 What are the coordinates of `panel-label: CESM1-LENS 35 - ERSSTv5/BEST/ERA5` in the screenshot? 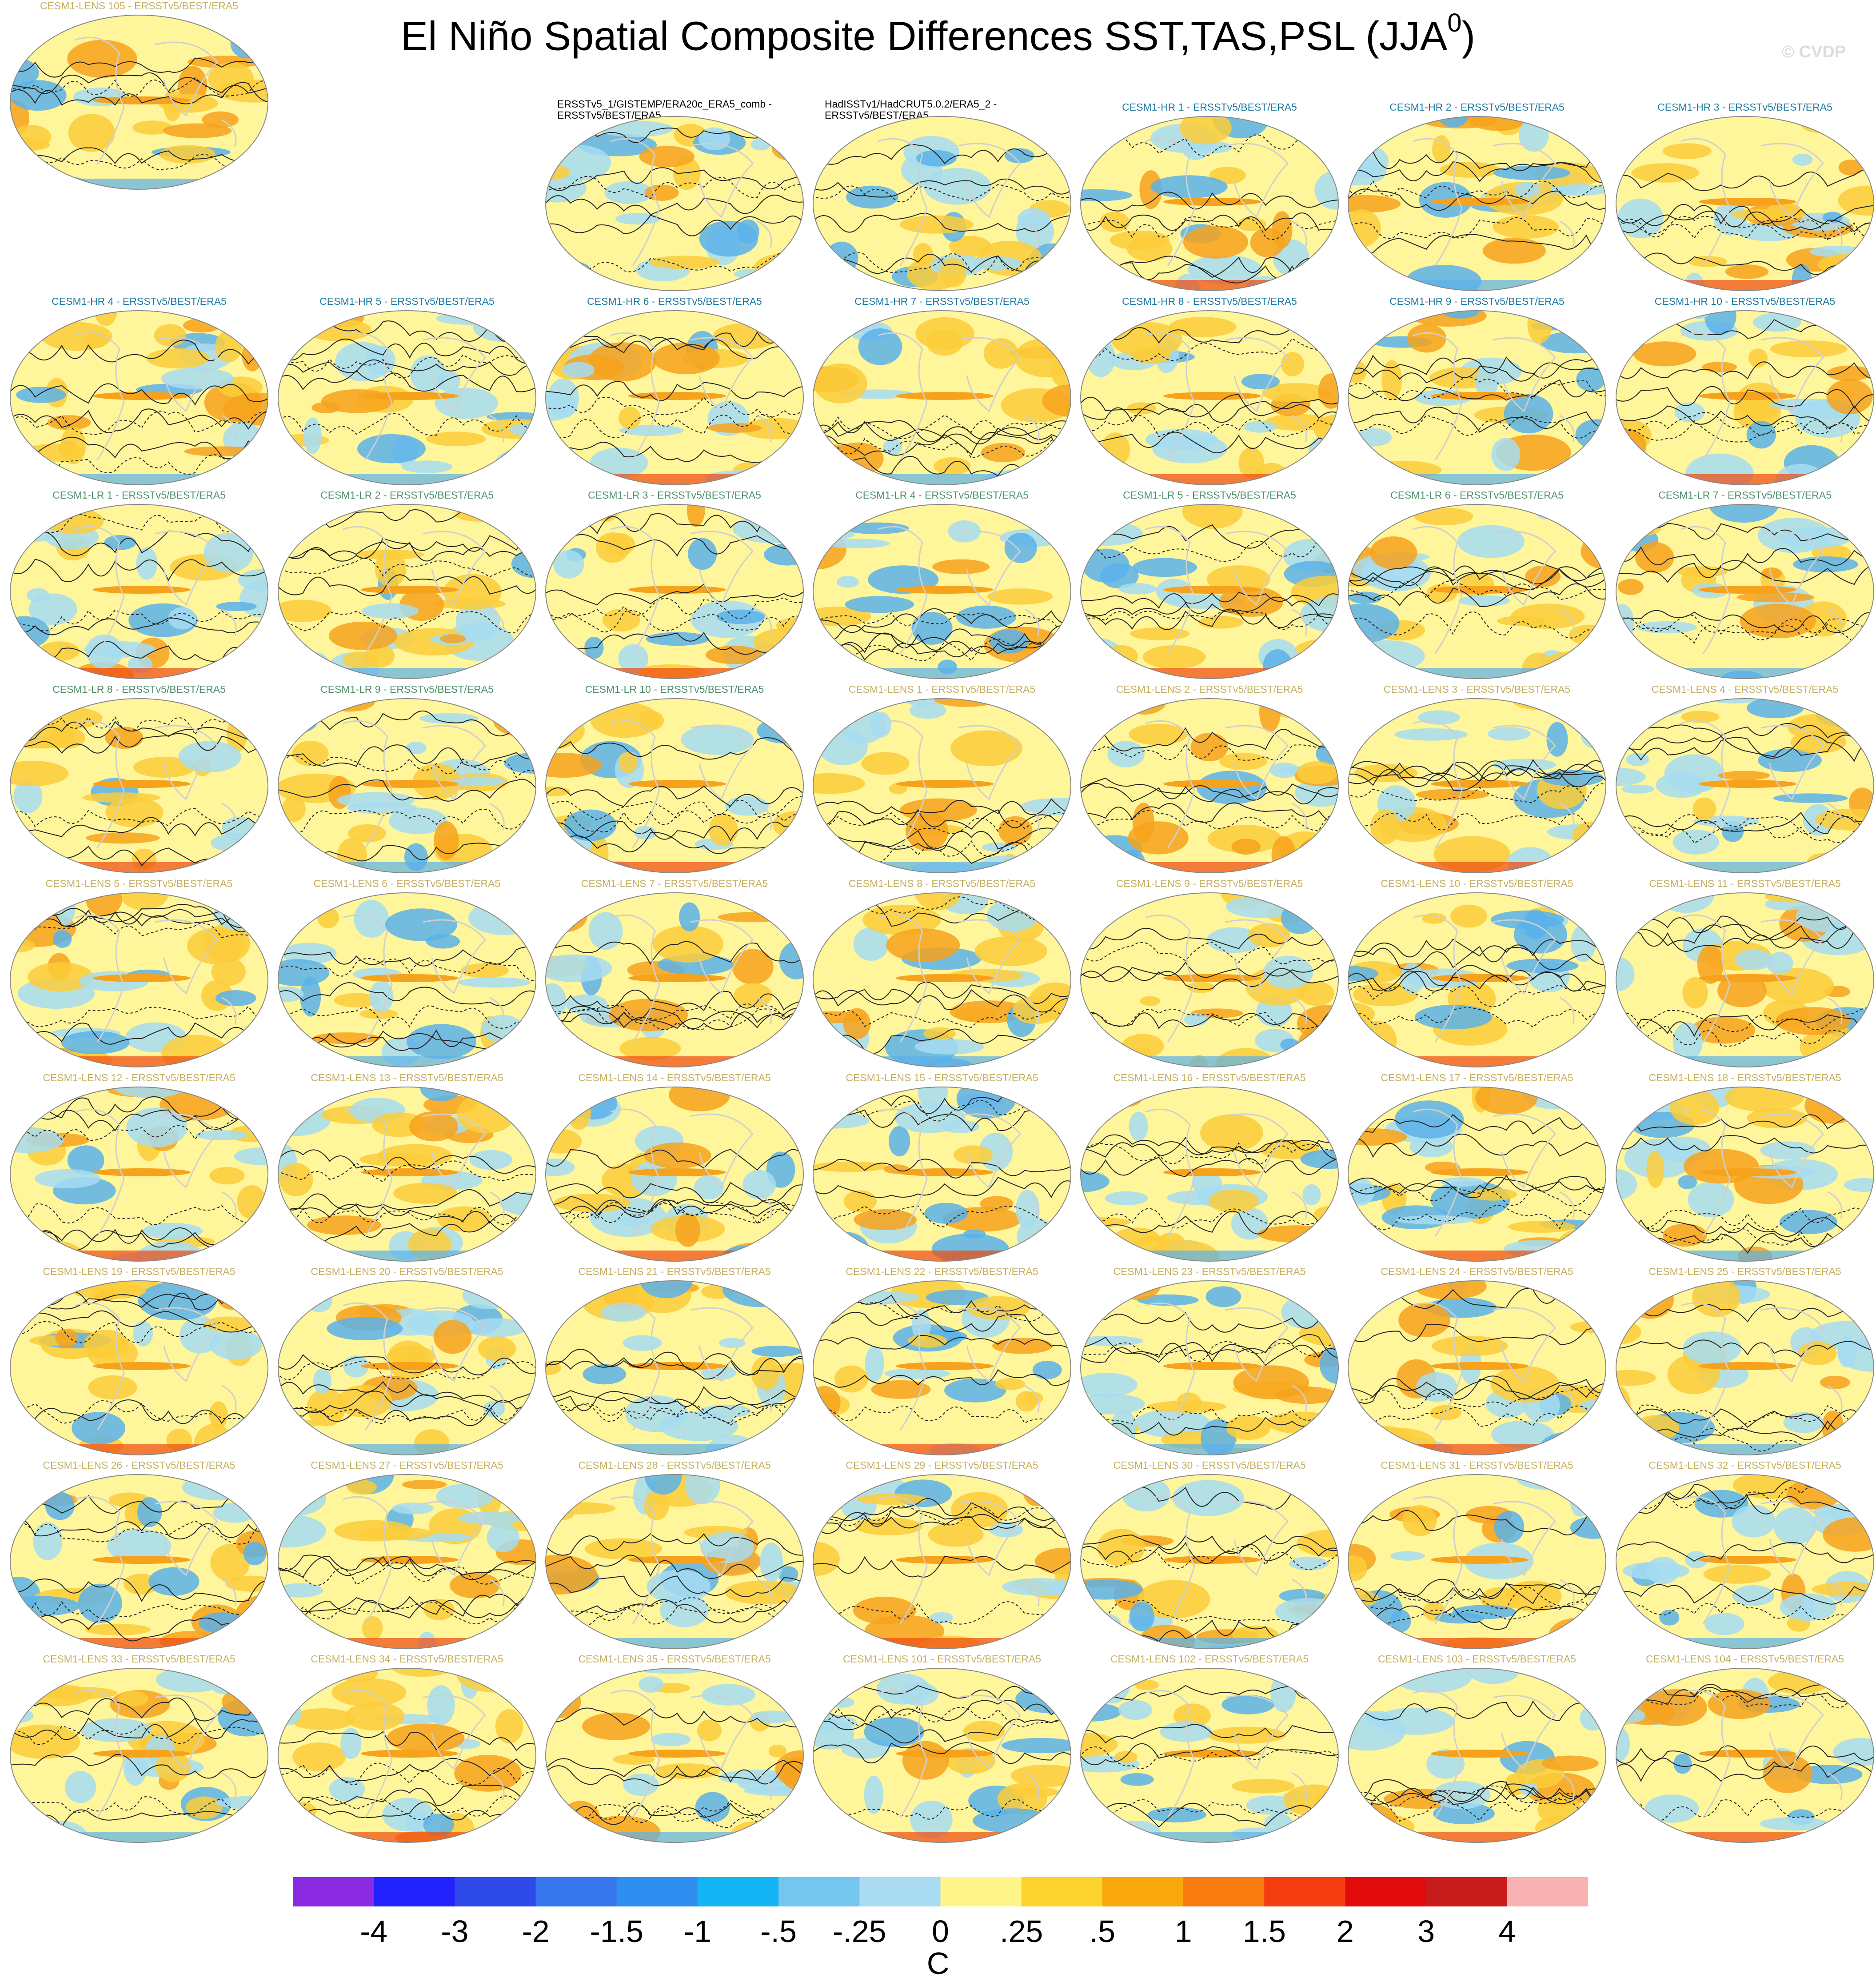 It's located at (674, 1659).